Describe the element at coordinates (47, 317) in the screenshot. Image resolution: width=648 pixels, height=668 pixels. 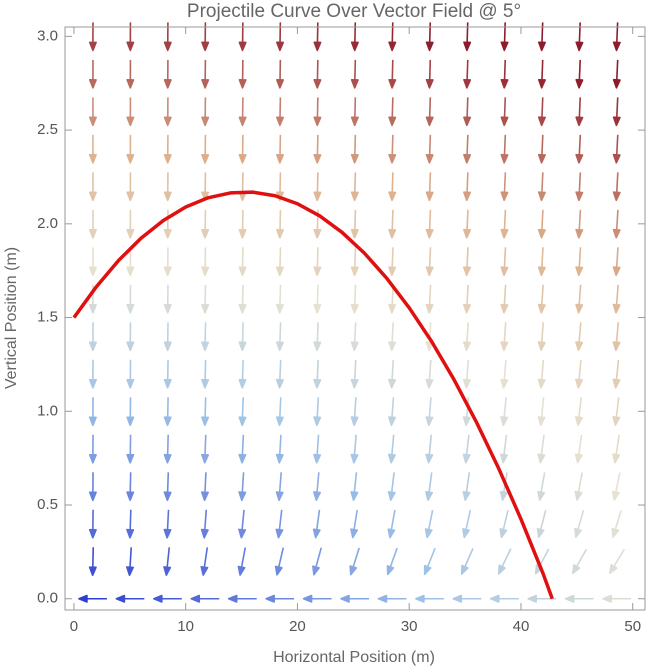
I see `y-tick-label: 1.5` at that location.